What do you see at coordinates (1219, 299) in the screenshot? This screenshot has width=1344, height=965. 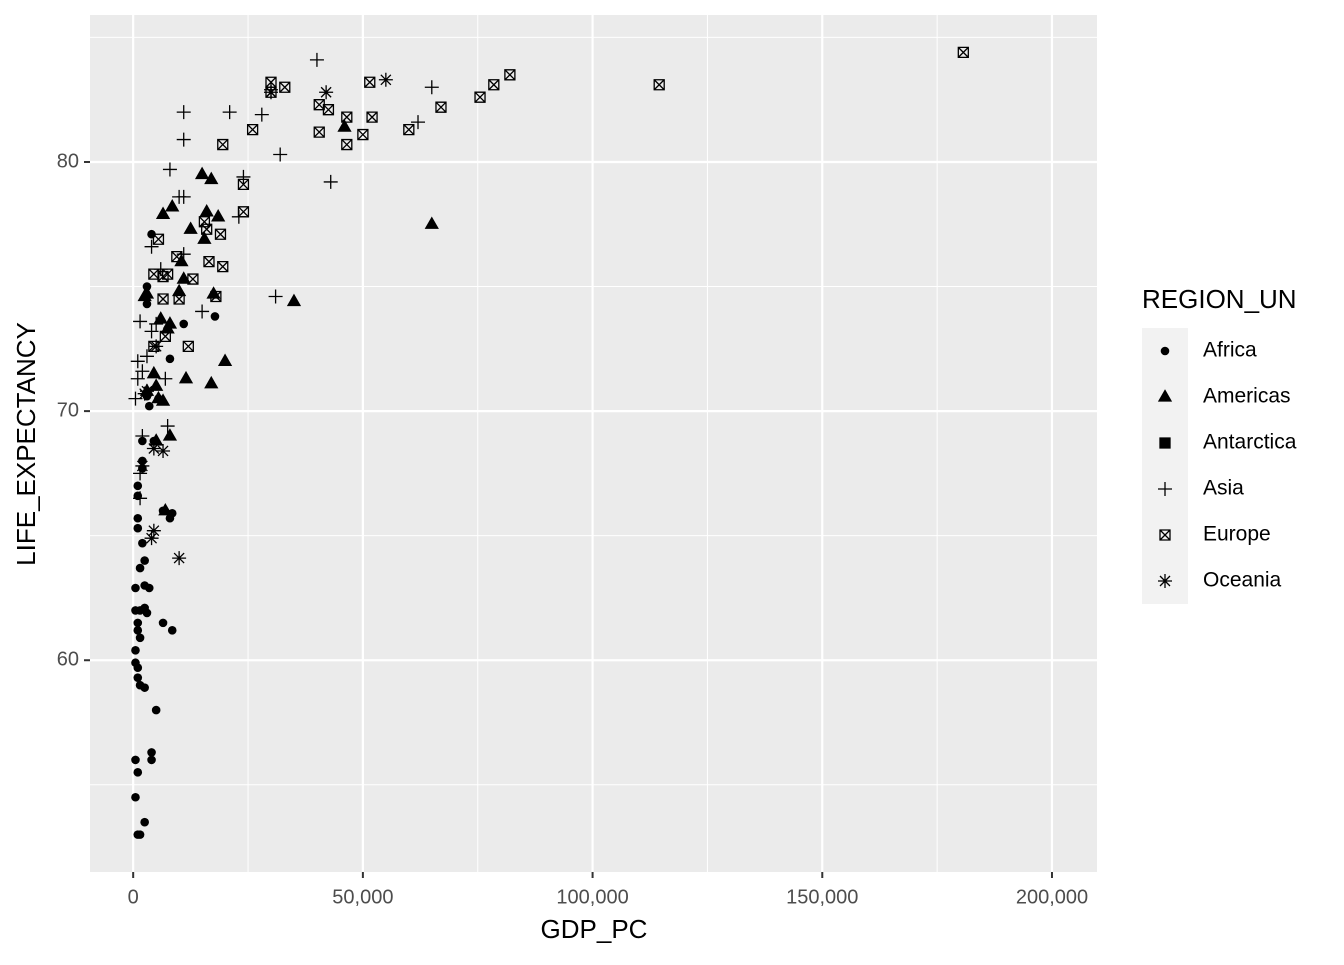 I see `legend-title: REGION_UN` at bounding box center [1219, 299].